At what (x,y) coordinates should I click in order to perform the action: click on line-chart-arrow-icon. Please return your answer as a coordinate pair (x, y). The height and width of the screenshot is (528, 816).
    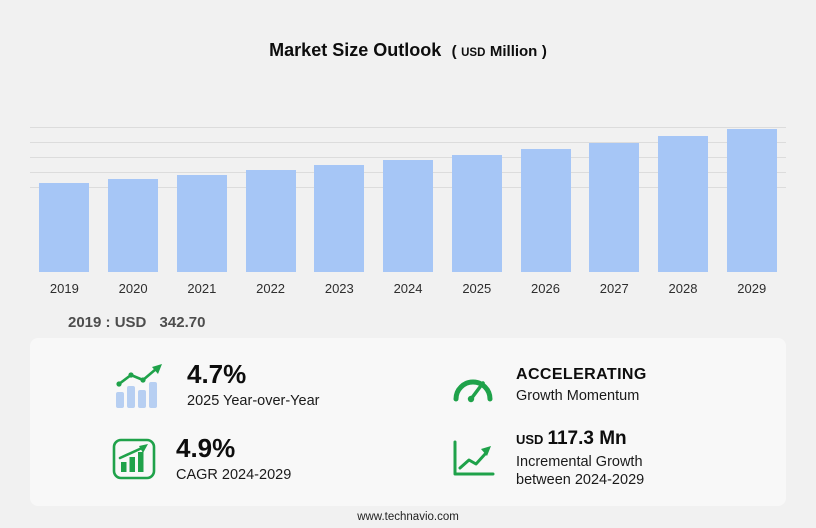
    Looking at the image, I should click on (473, 459).